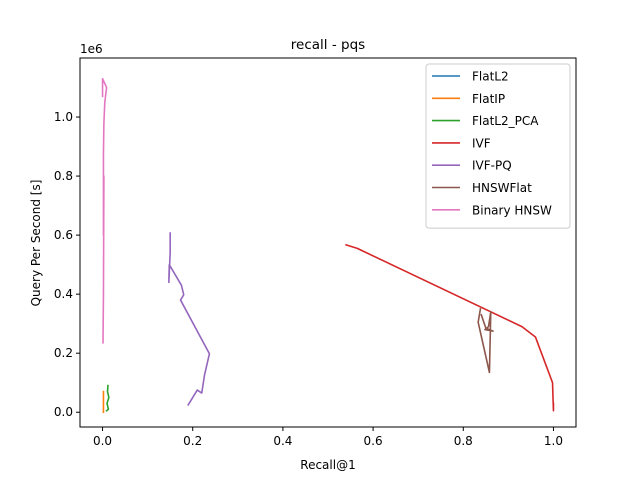  I want to click on x-tick-label: 1.0, so click(553, 441).